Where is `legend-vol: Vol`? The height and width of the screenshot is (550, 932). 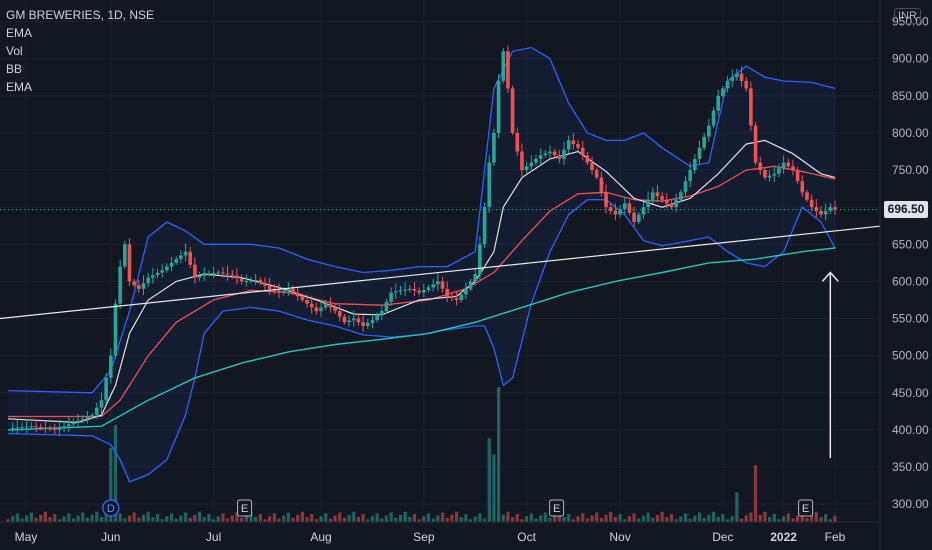
legend-vol: Vol is located at coordinates (14, 51).